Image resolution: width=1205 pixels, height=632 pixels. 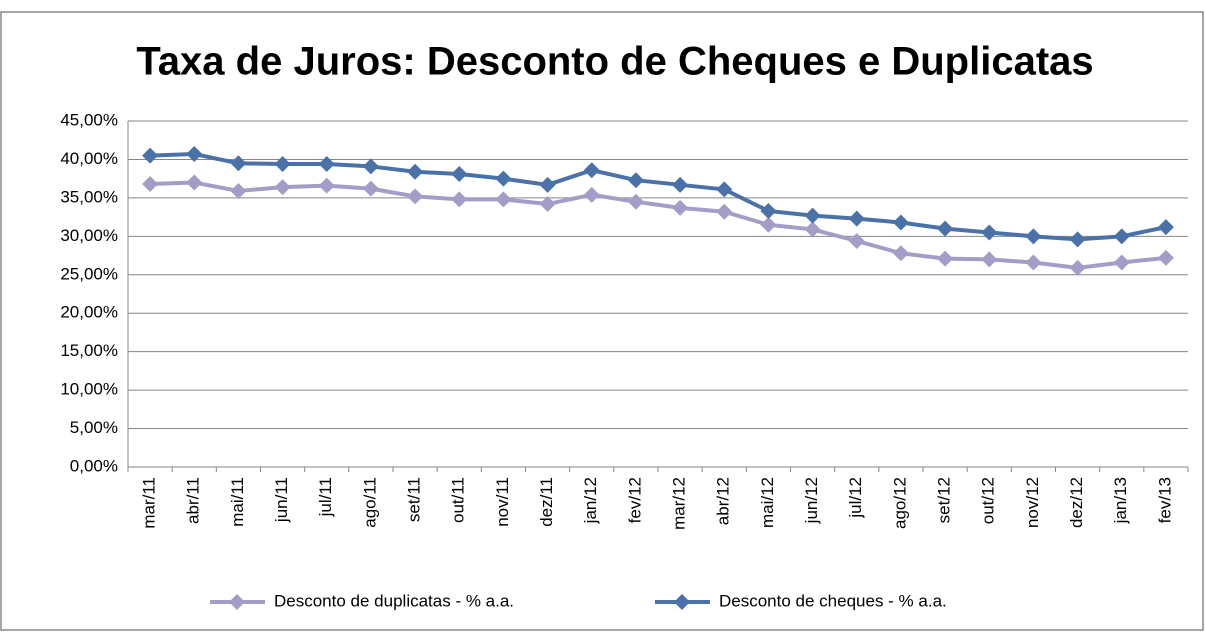 I want to click on x-tick-label: out/11, so click(x=458, y=500).